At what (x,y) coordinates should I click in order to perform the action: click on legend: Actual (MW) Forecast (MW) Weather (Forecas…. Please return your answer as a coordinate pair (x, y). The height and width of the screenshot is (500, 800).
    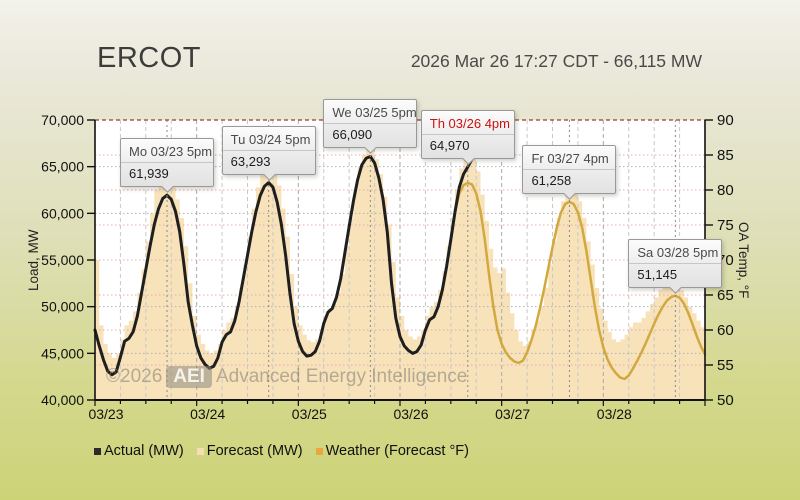
    Looking at the image, I should click on (281, 451).